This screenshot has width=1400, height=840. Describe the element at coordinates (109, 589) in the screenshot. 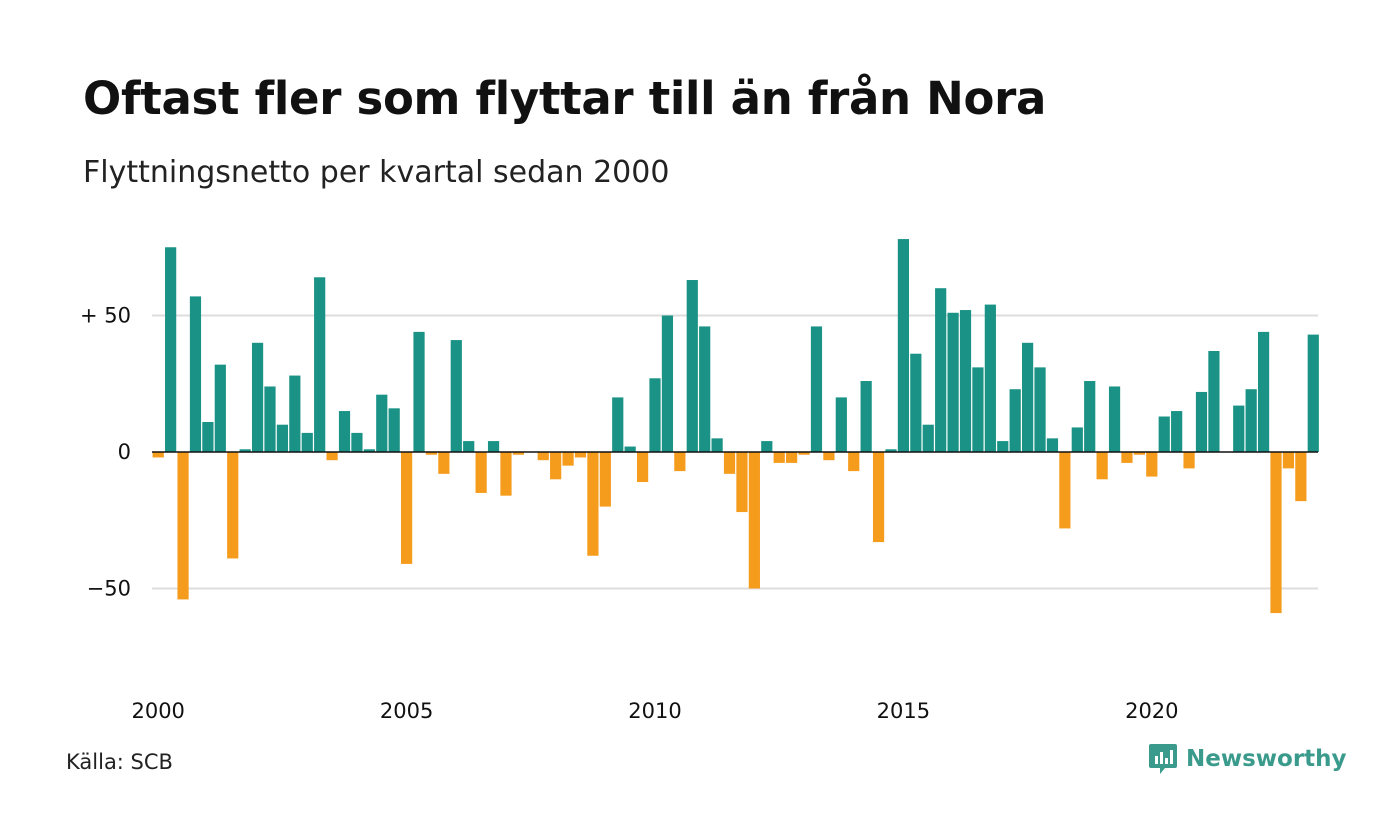

I see `y-tick-label: −50` at that location.